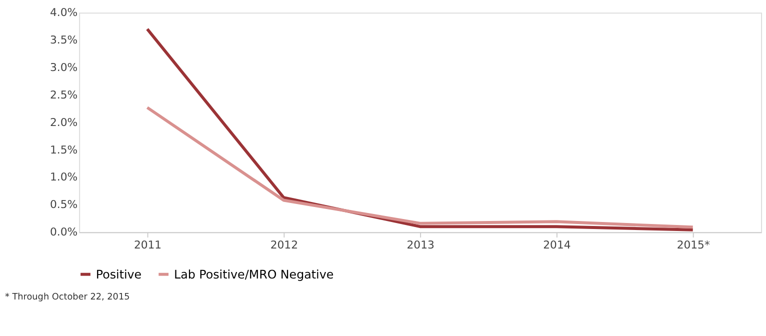 This screenshot has width=766, height=336. I want to click on x-tick-label: 2011, so click(148, 245).